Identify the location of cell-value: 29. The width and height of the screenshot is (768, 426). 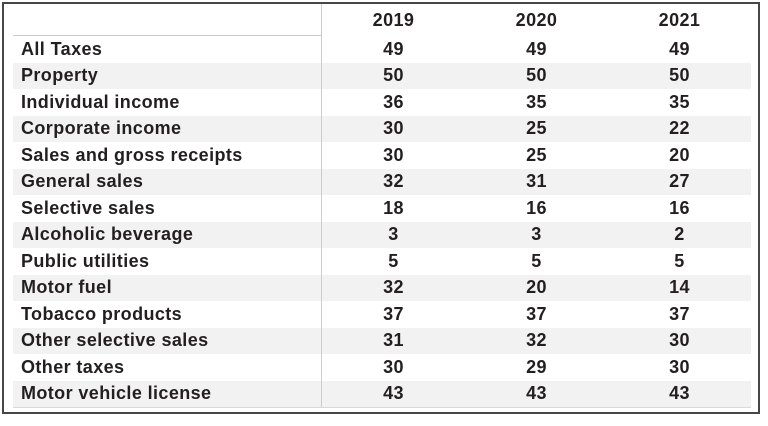
(536, 366).